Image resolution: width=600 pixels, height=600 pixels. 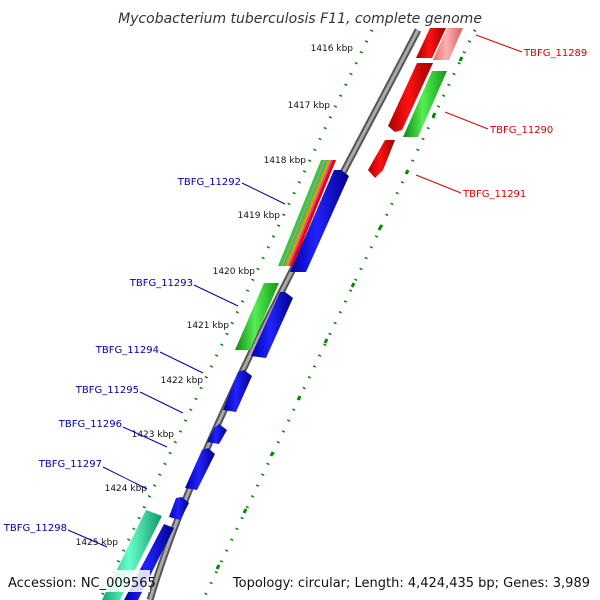 I want to click on gene-label-tbfg-11291: TBFG_11291, so click(x=494, y=194).